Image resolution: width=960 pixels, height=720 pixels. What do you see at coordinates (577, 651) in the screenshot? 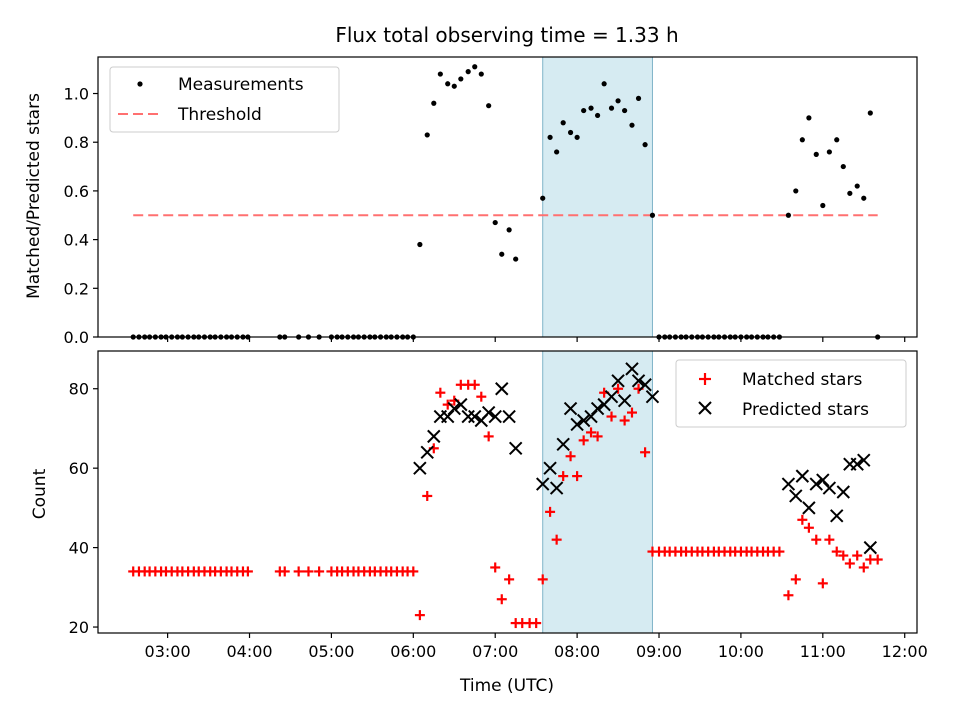
I see `x-tick-label: 08:00` at bounding box center [577, 651].